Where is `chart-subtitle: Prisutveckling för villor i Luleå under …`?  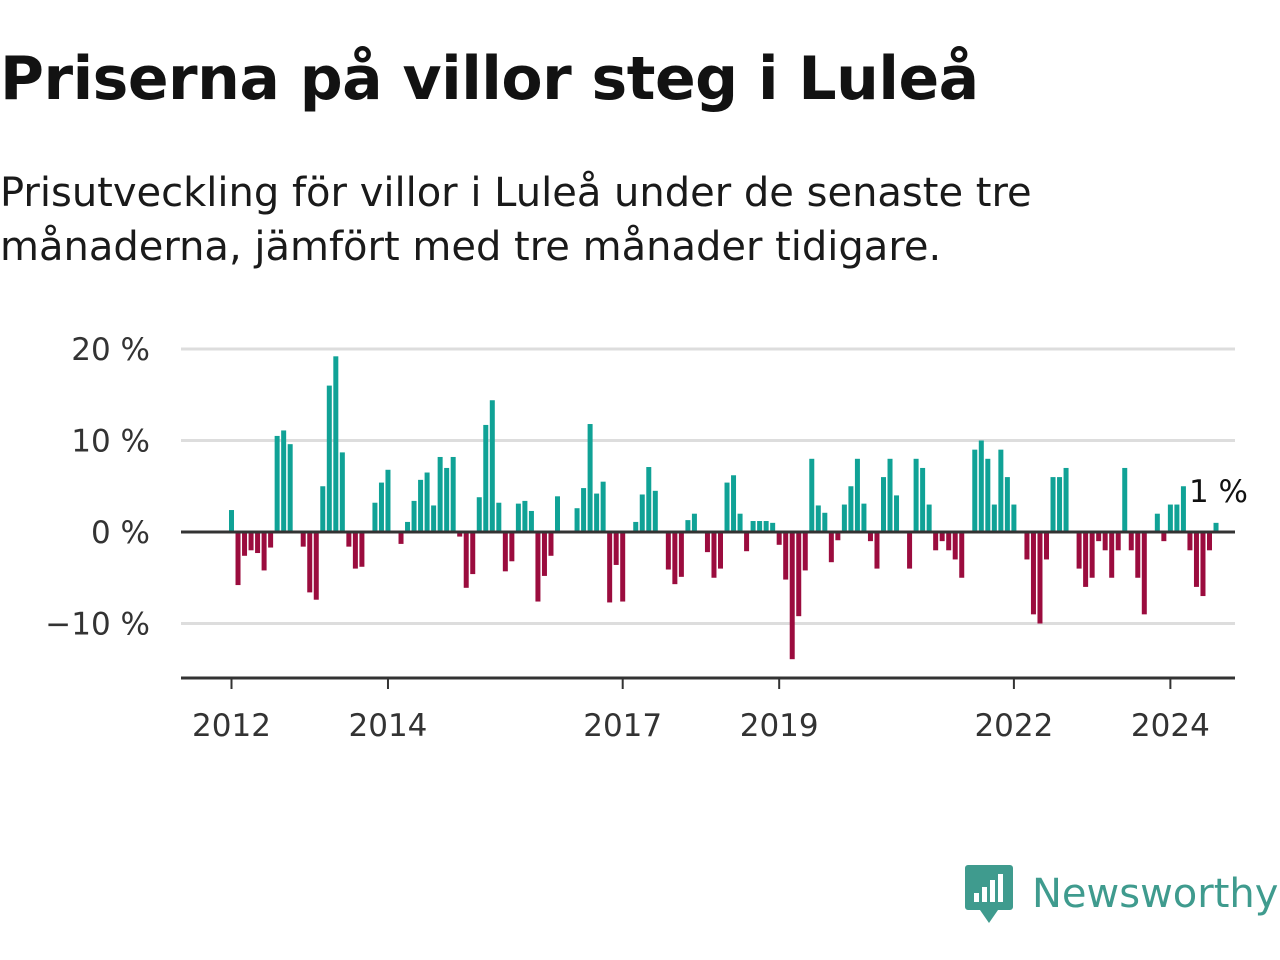
chart-subtitle: Prisutveckling för villor i Luleå under … is located at coordinates (516, 220).